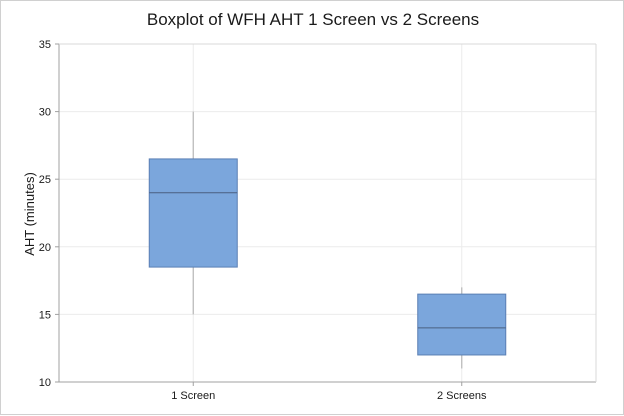  Describe the element at coordinates (45, 315) in the screenshot. I see `y-tick-label-15: 15` at that location.